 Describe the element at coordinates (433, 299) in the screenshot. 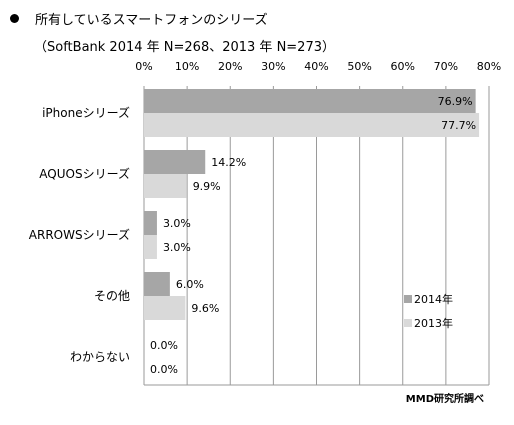

I see `legend-label: 2014年` at that location.